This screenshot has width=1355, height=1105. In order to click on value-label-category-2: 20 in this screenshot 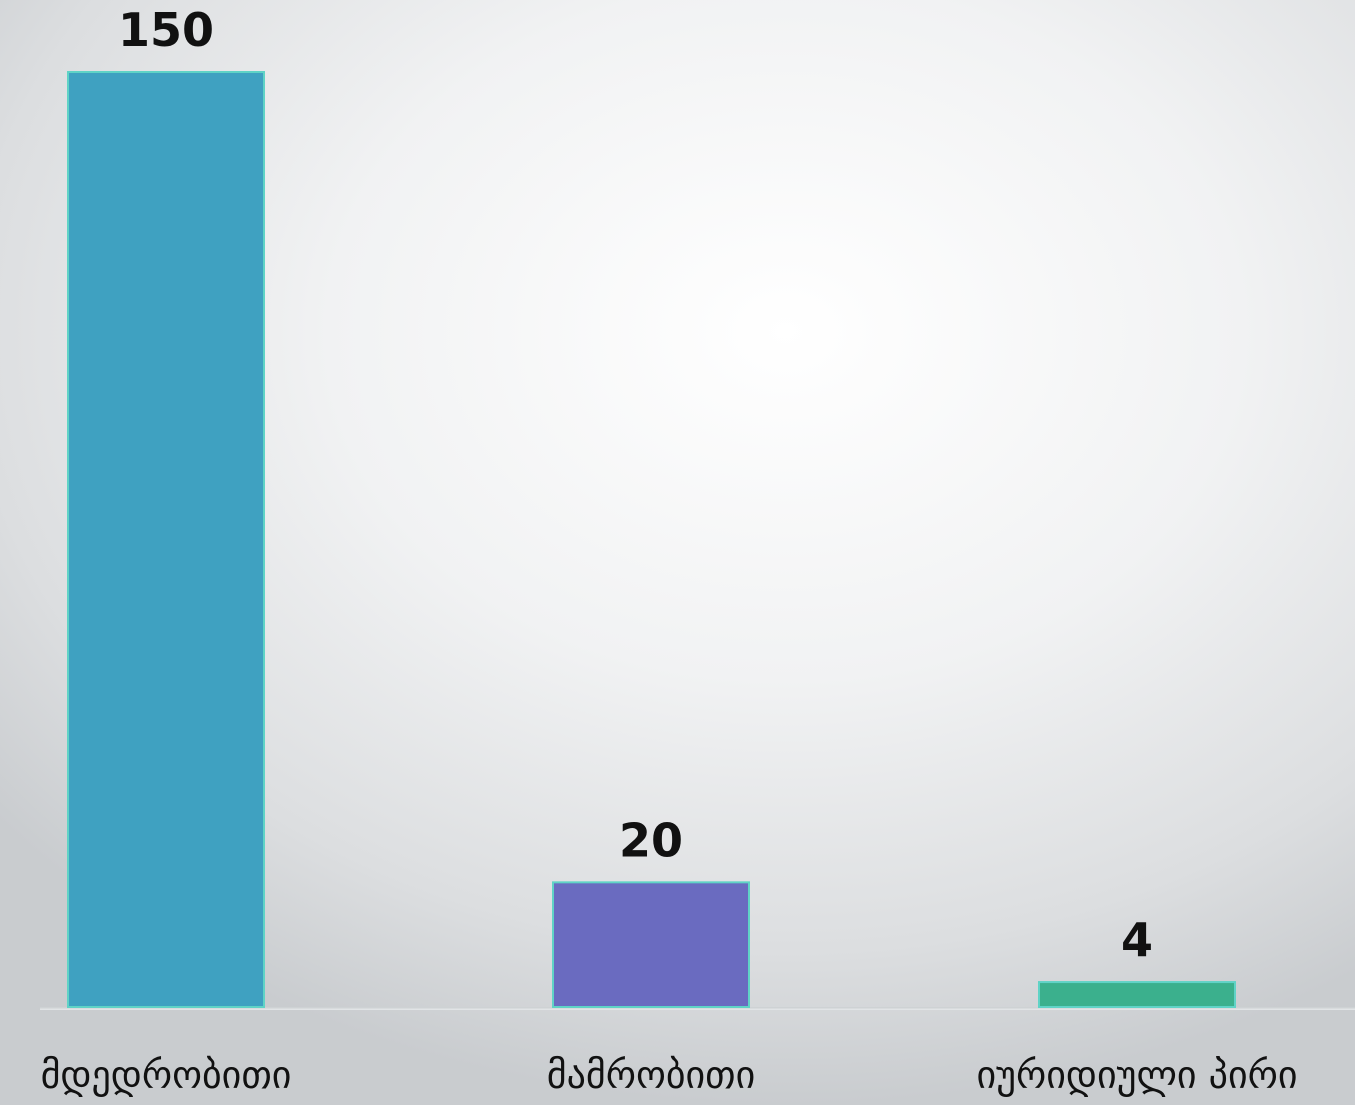, I will do `click(651, 840)`.